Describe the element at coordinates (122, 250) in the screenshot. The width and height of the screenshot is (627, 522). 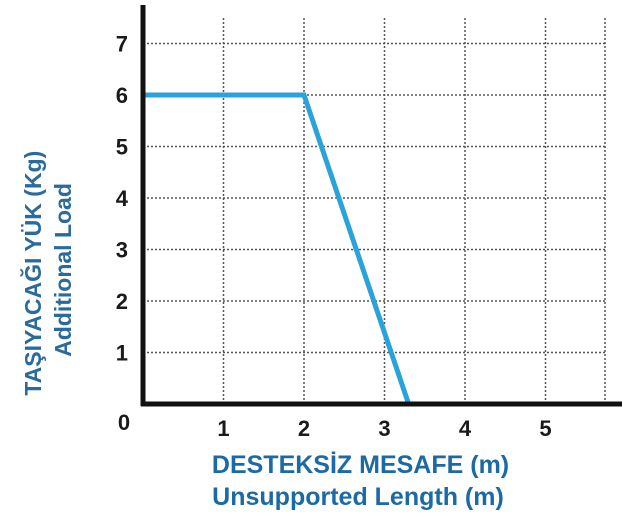
I see `y-tick-label-3: 3` at that location.